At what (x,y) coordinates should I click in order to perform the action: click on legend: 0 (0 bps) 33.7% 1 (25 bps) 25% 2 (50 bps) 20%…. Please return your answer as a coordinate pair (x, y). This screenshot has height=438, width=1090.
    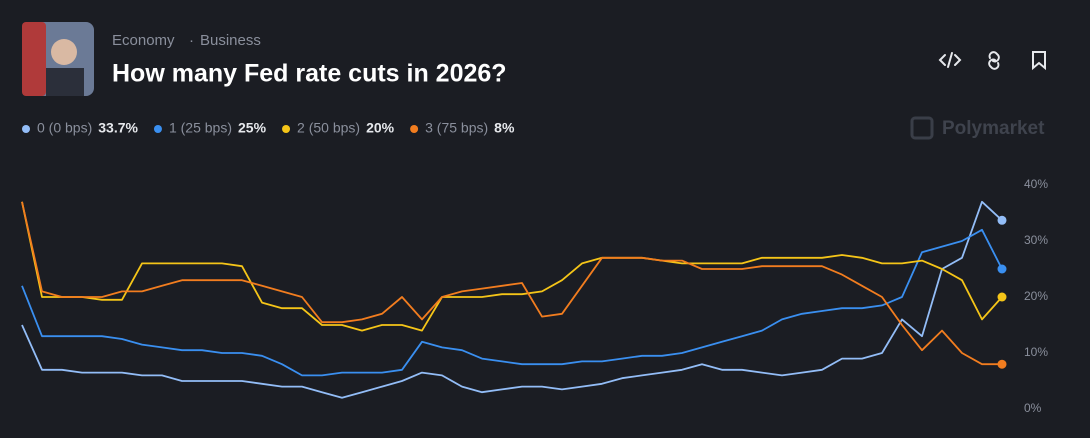
    Looking at the image, I should click on (268, 128).